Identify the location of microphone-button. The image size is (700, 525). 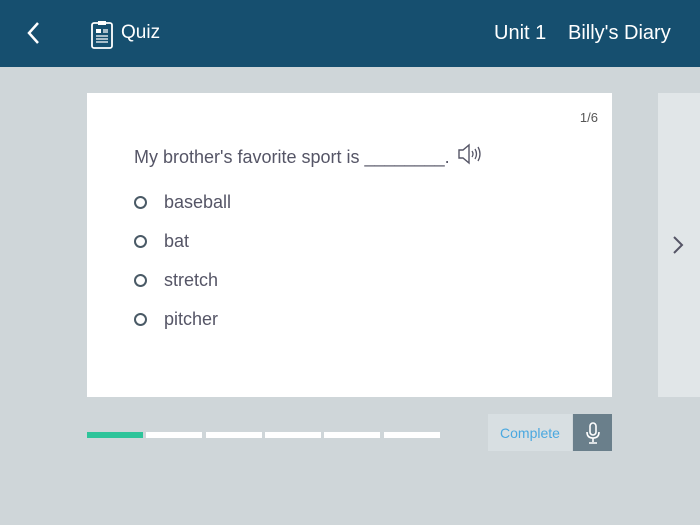
(592, 432).